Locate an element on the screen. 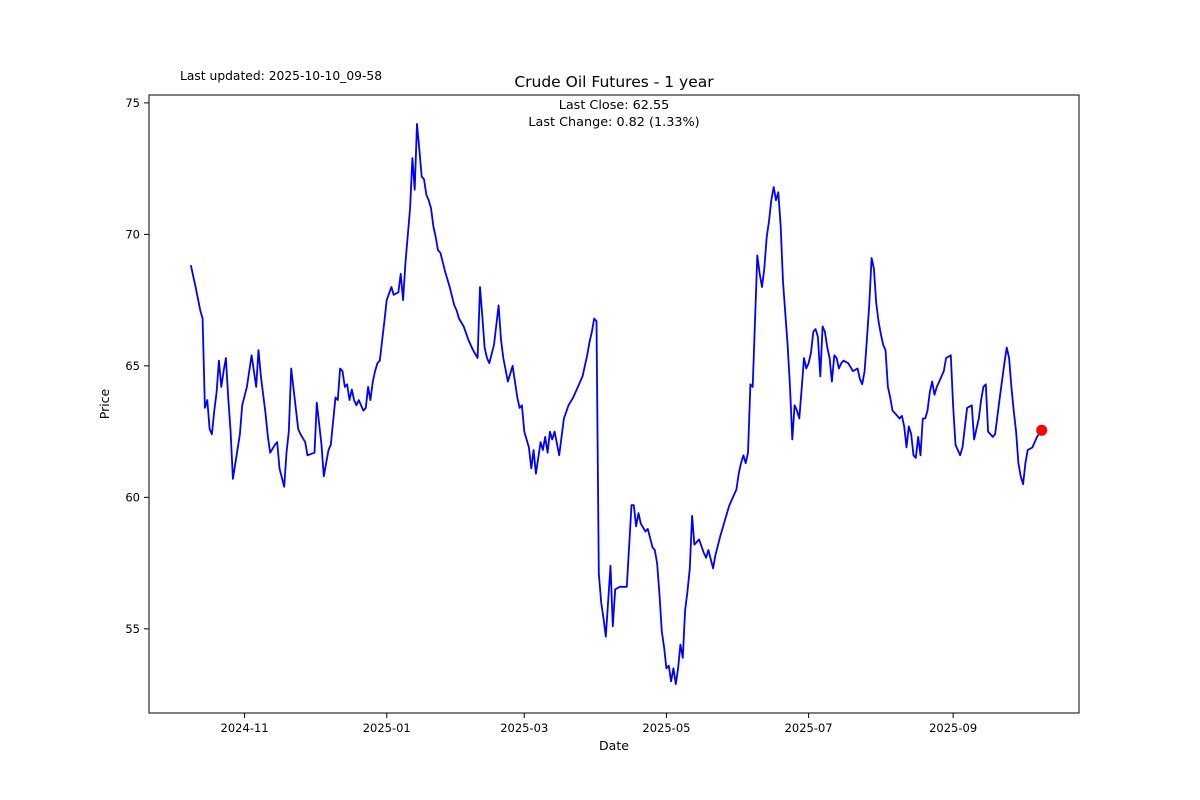 Image resolution: width=1200 pixels, height=800 pixels. x-tick-label: 2025-05 is located at coordinates (666, 728).